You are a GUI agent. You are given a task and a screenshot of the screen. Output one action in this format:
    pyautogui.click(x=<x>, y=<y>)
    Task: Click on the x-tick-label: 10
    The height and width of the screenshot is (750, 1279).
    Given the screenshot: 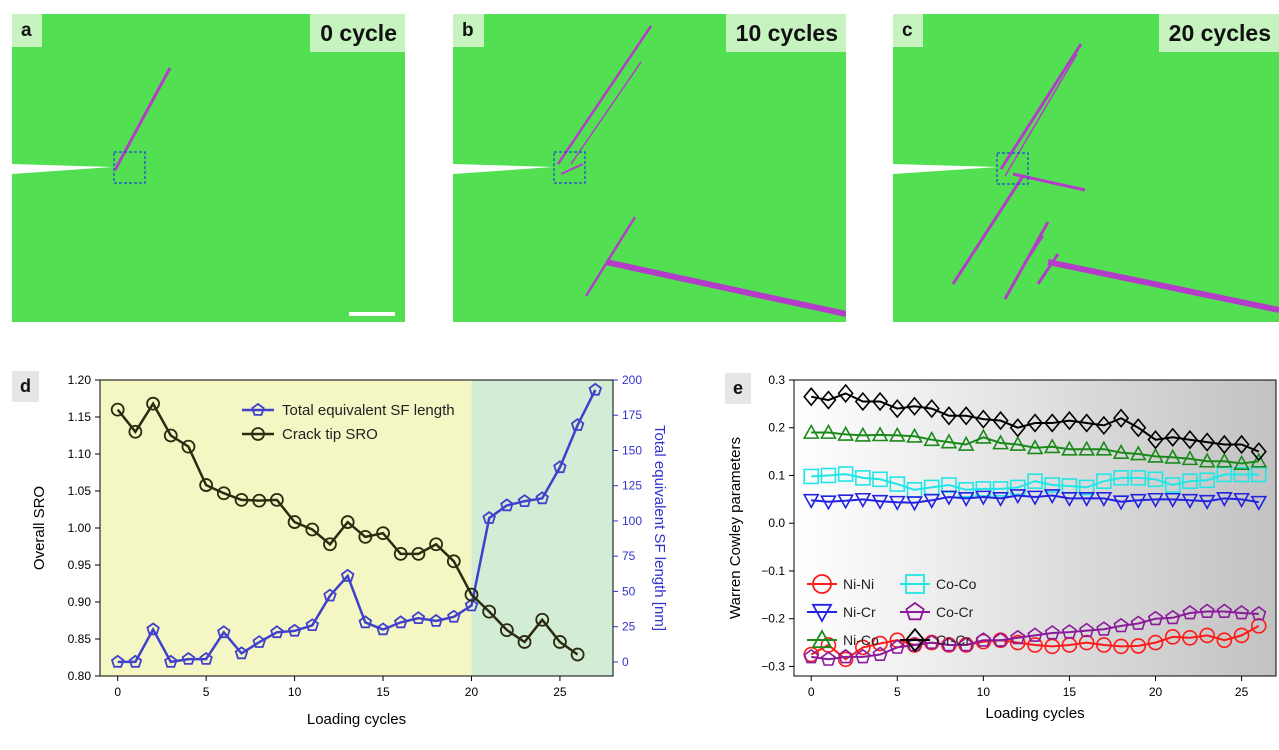 What is the action you would take?
    pyautogui.click(x=984, y=692)
    